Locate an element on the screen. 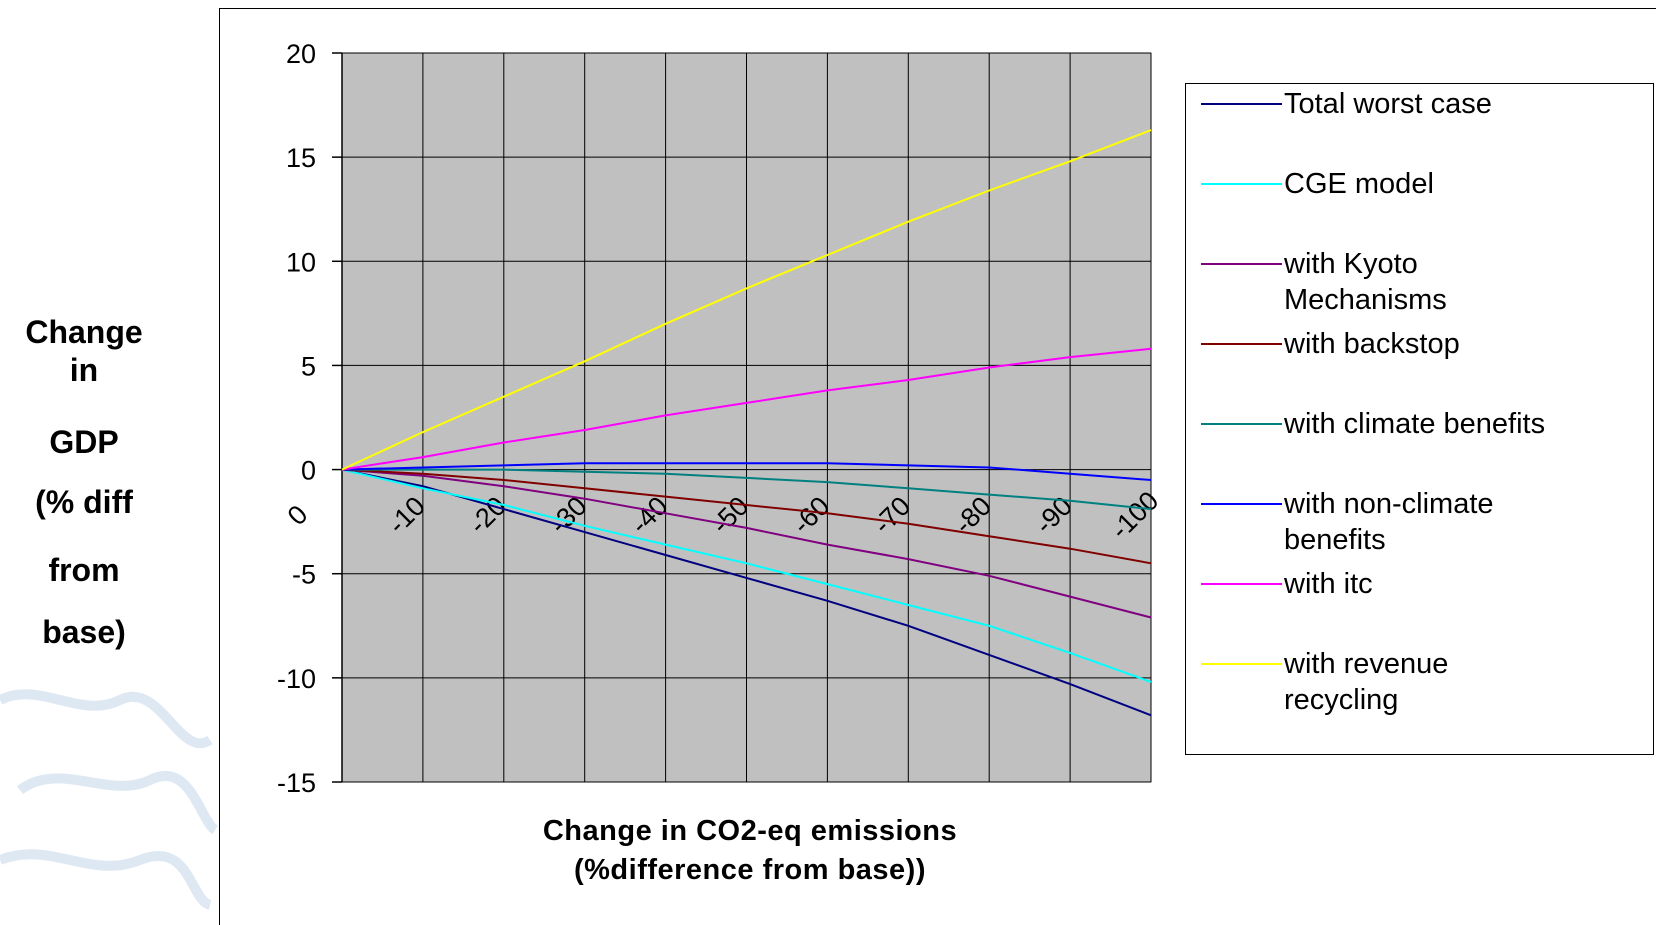 The width and height of the screenshot is (1659, 925). y-tick-label: -15 is located at coordinates (296, 783).